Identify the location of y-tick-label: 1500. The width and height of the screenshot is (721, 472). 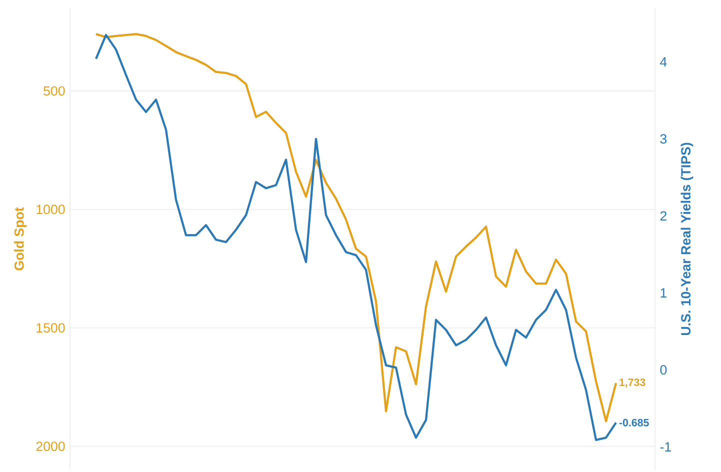
(50, 328).